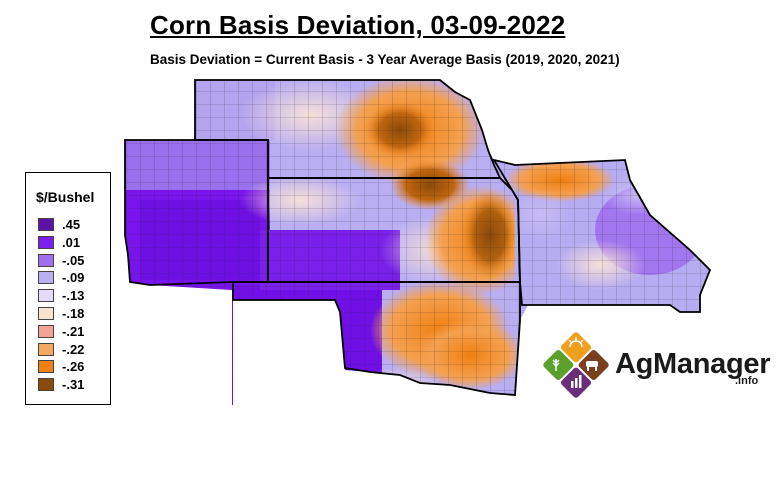 The image size is (779, 481). I want to click on legend-item: -.18, so click(73, 314).